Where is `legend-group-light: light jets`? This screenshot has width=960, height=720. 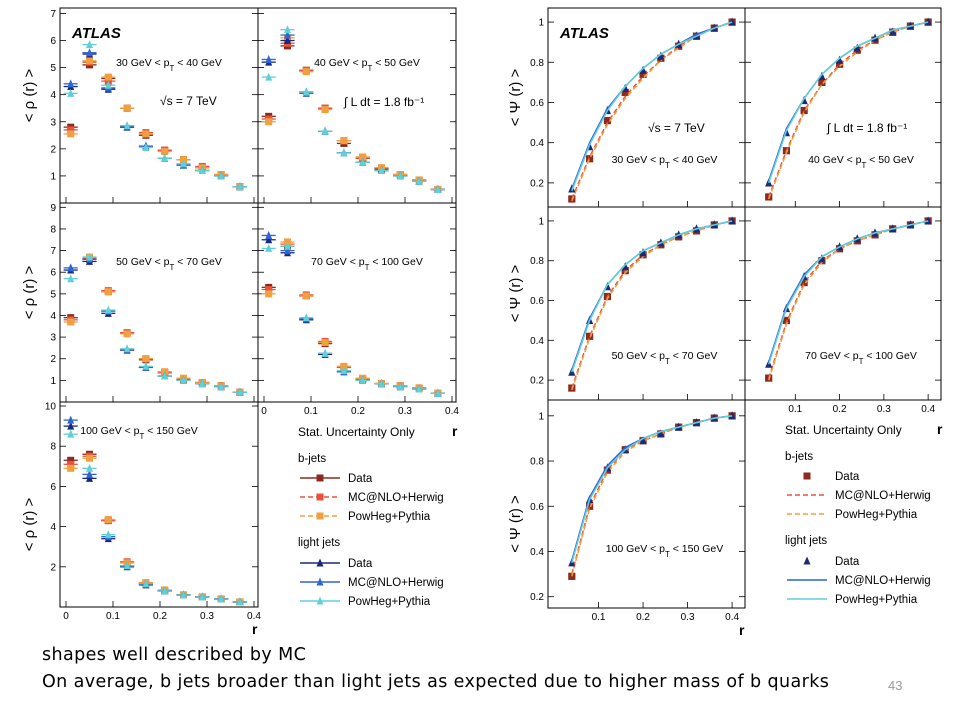
legend-group-light: light jets is located at coordinates (319, 543).